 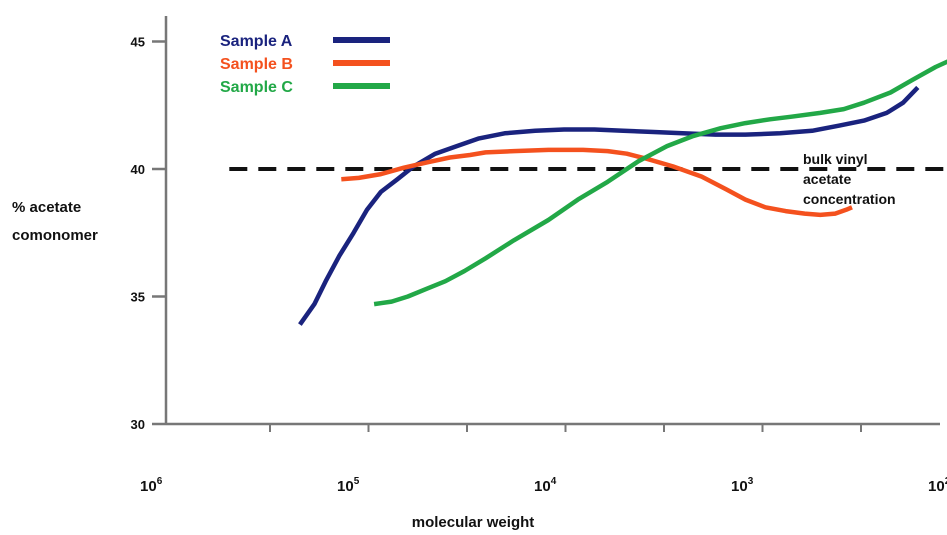 I want to click on x-tick-label-exp: 5, so click(x=357, y=481).